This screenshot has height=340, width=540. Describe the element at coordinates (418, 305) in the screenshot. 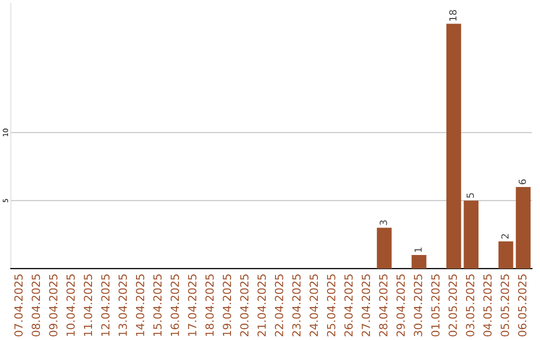

I see `x-tick-label: 30.04.2025` at that location.